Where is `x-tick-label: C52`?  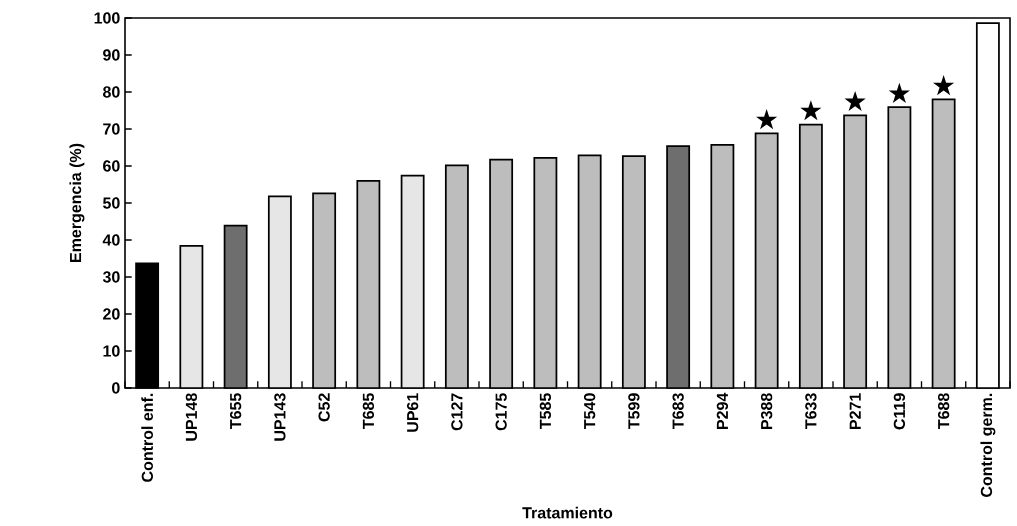 x-tick-label: C52 is located at coordinates (324, 407).